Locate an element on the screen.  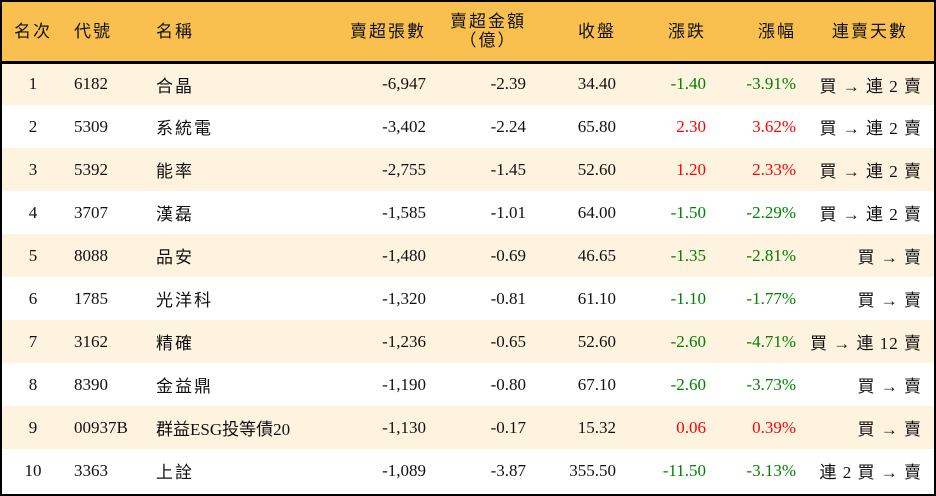
cell-change: -1.35 is located at coordinates (688, 255).